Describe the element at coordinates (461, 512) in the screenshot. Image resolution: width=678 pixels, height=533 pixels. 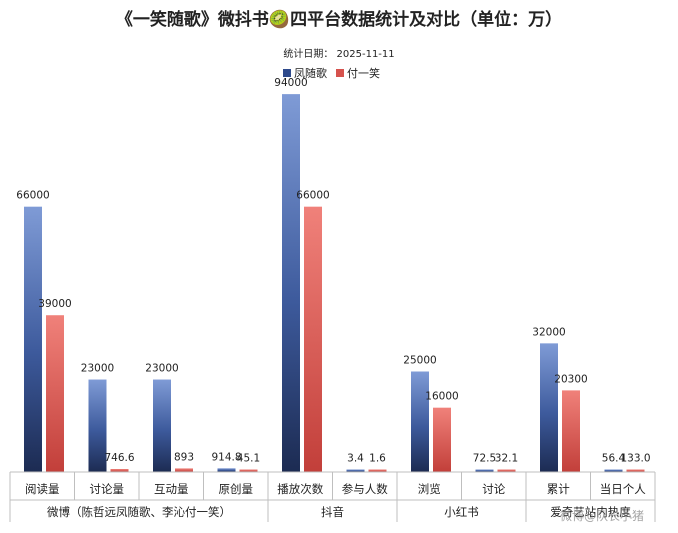
I see `group-label-2: 小红书` at that location.